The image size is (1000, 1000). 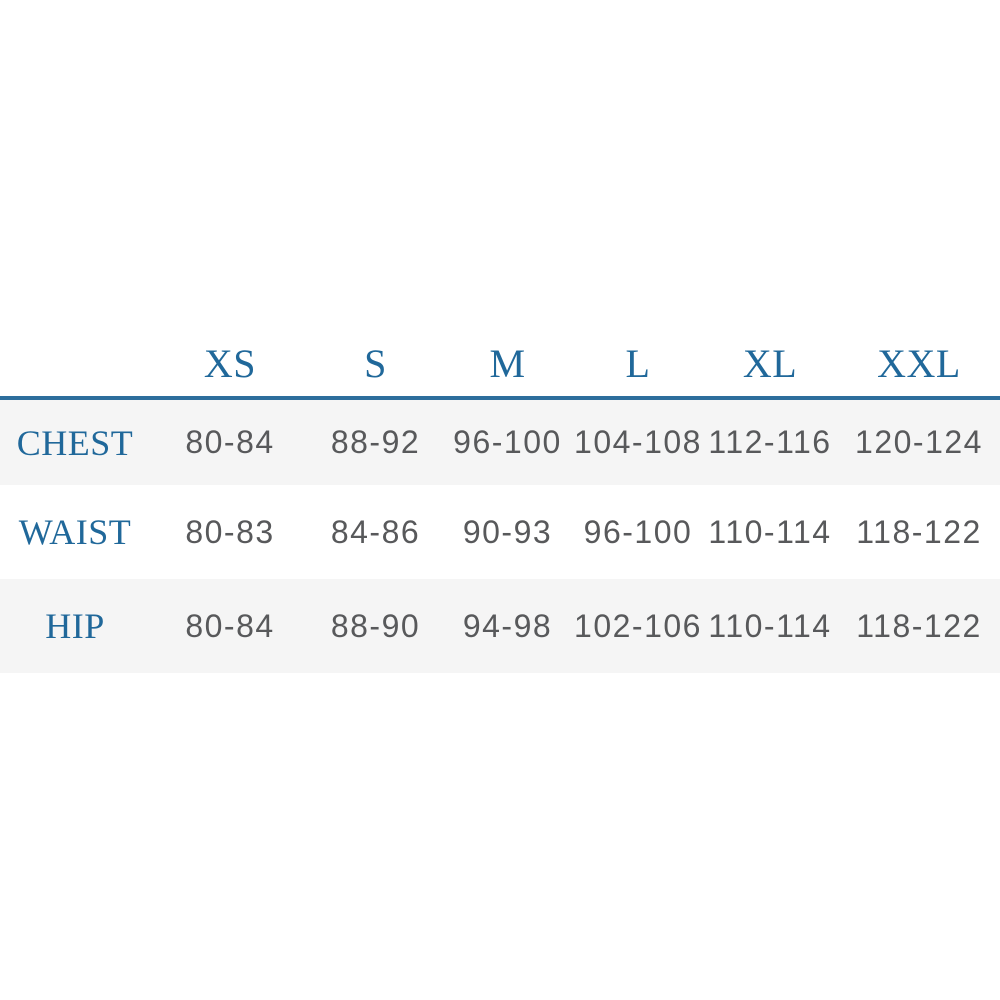 I want to click on cell-hip-xxl: 118-122, so click(x=919, y=625).